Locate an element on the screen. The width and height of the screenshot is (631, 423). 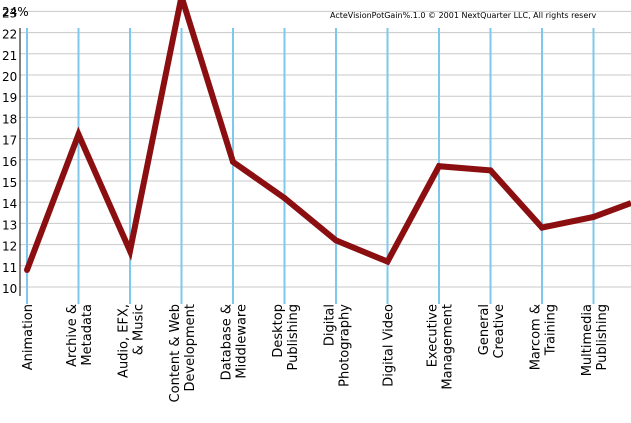
x-tick-label: General is located at coordinates (484, 329).